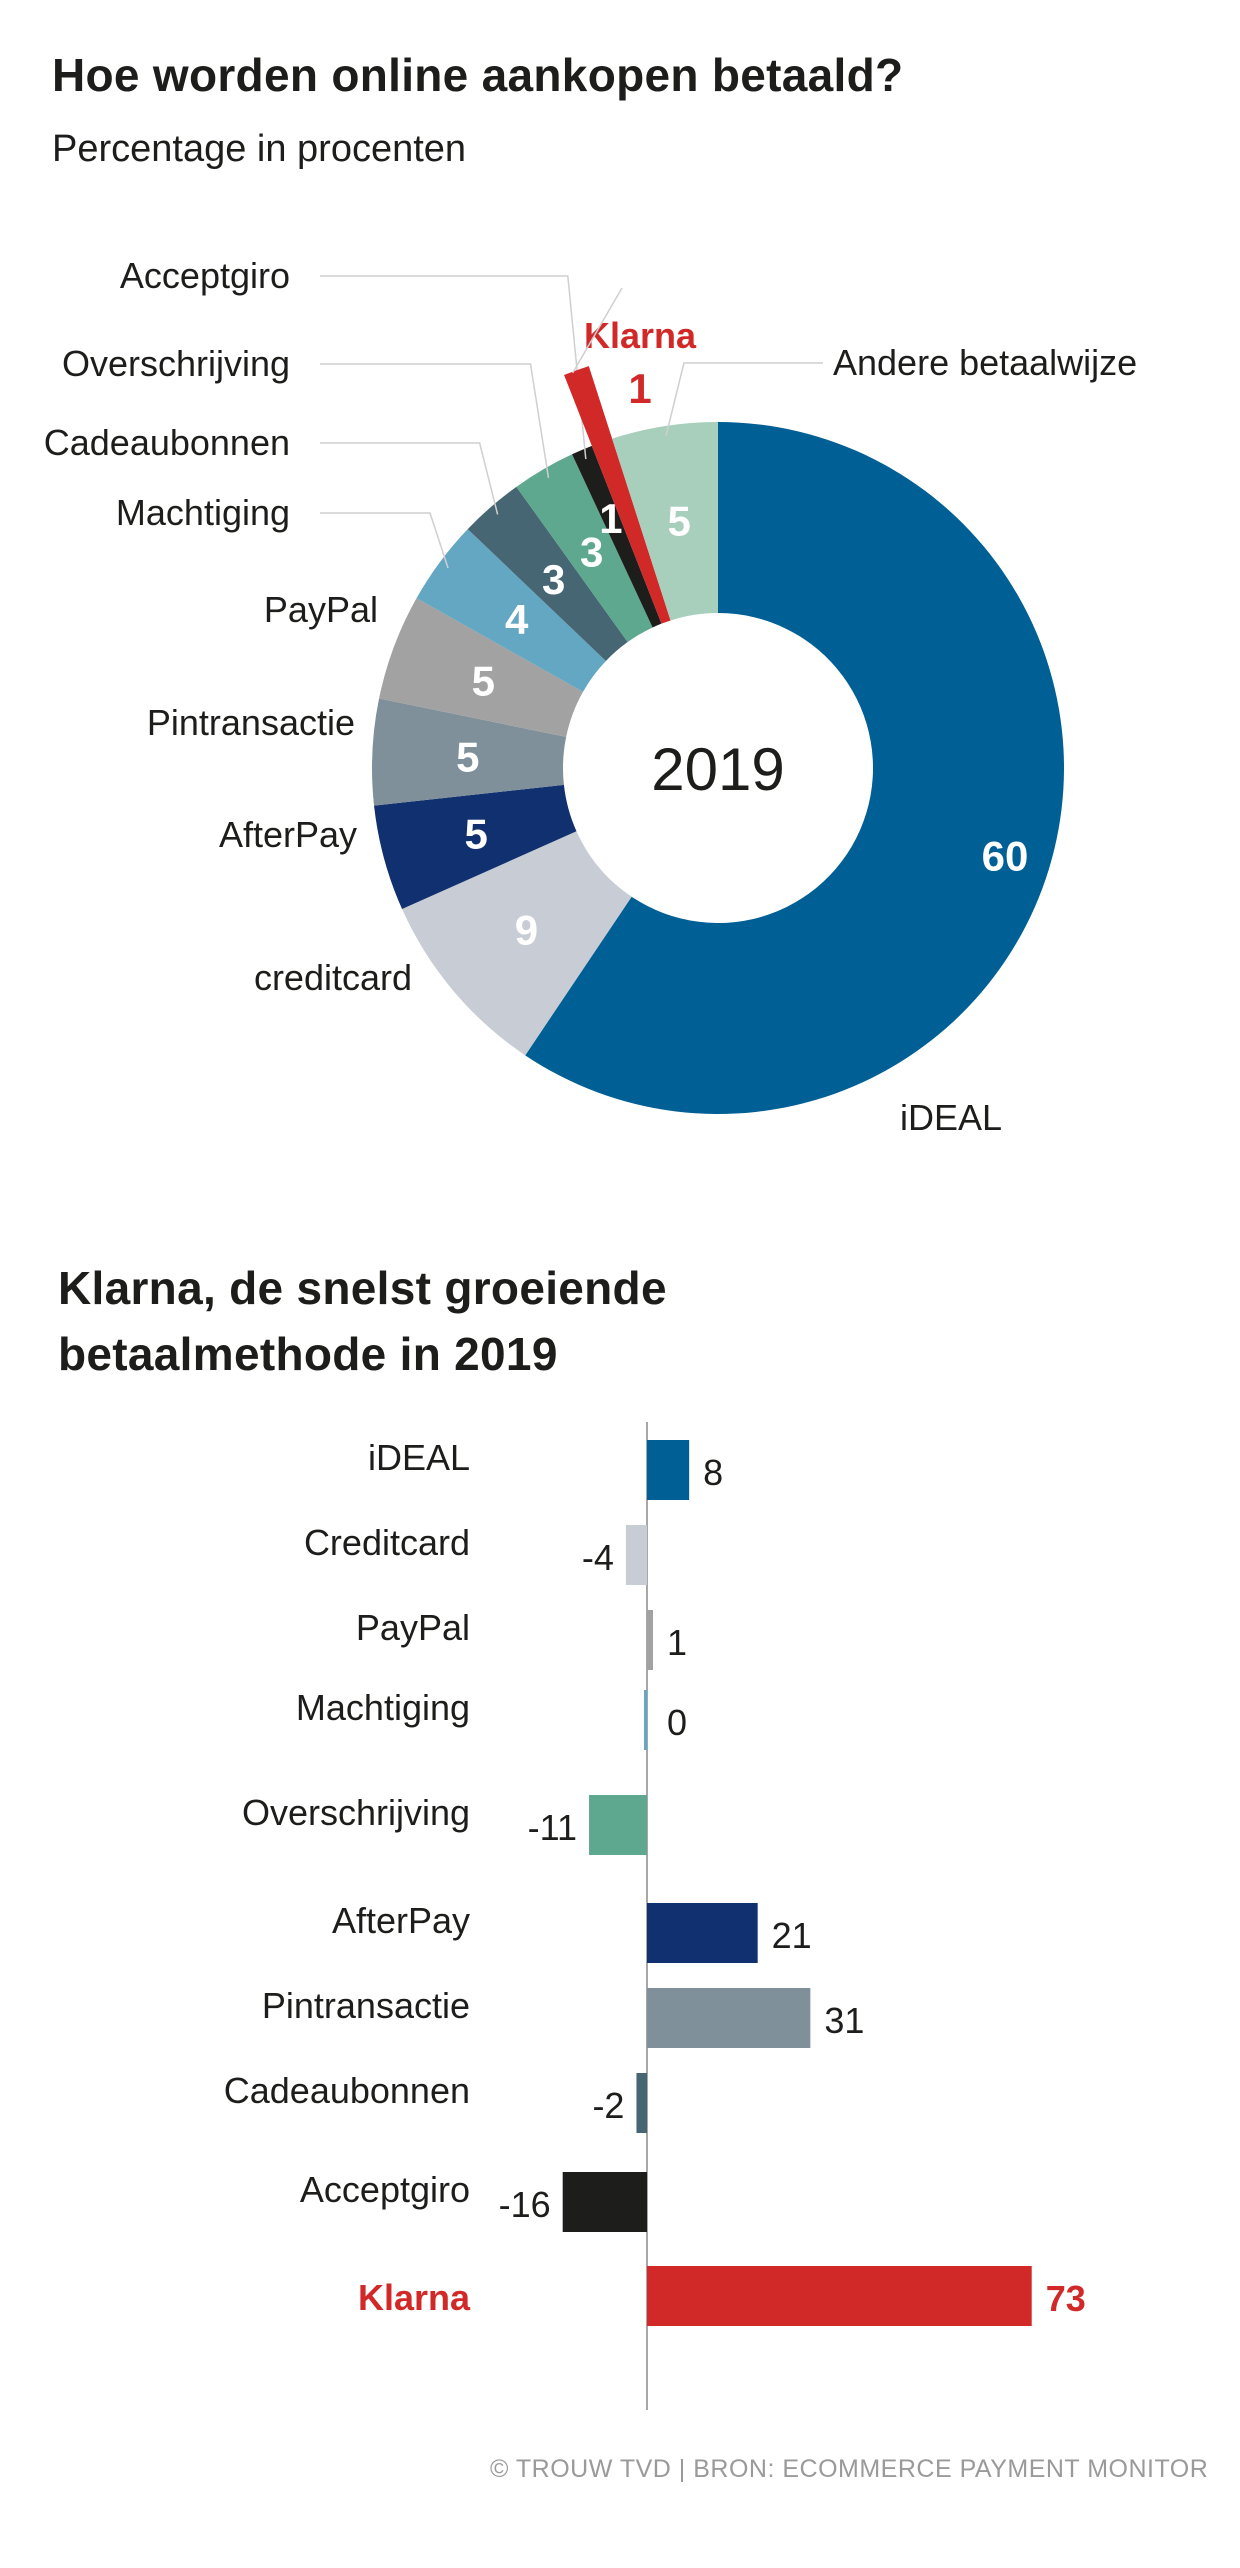 This screenshot has height=2568, width=1240. I want to click on bar-category-label: AfterPay, so click(401, 1920).